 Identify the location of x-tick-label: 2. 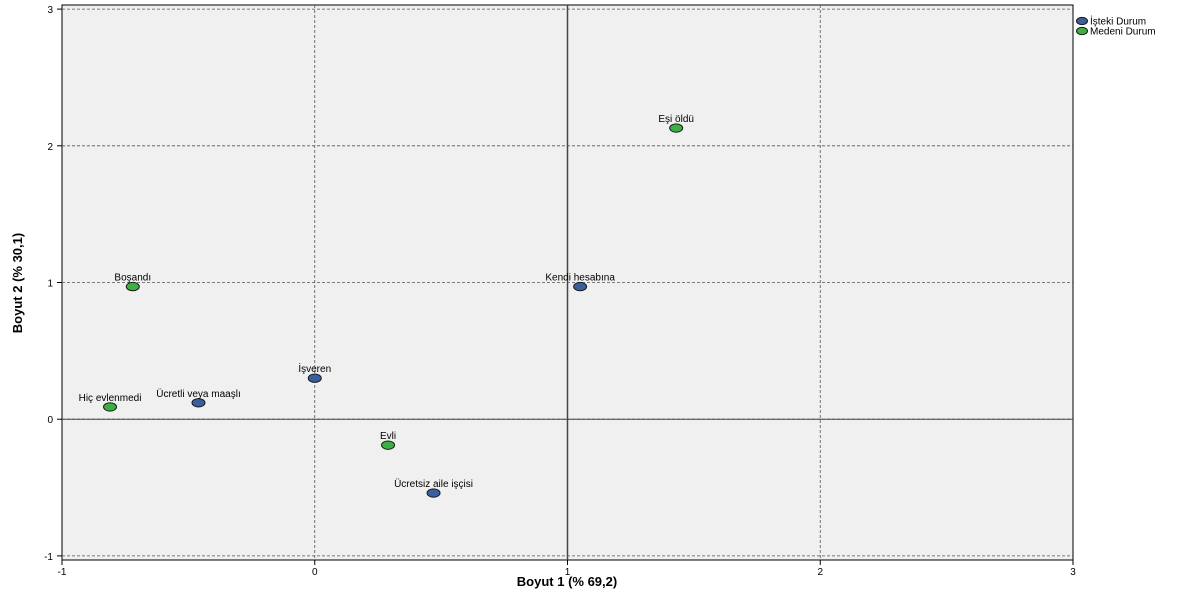
(820, 572).